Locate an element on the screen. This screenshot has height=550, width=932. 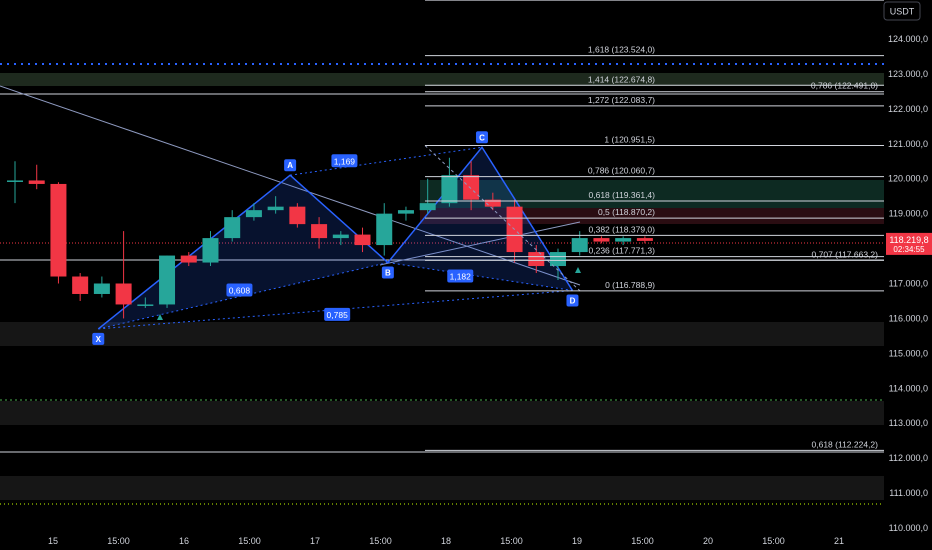
price-tick-label: 121.000,0 is located at coordinates (908, 144).